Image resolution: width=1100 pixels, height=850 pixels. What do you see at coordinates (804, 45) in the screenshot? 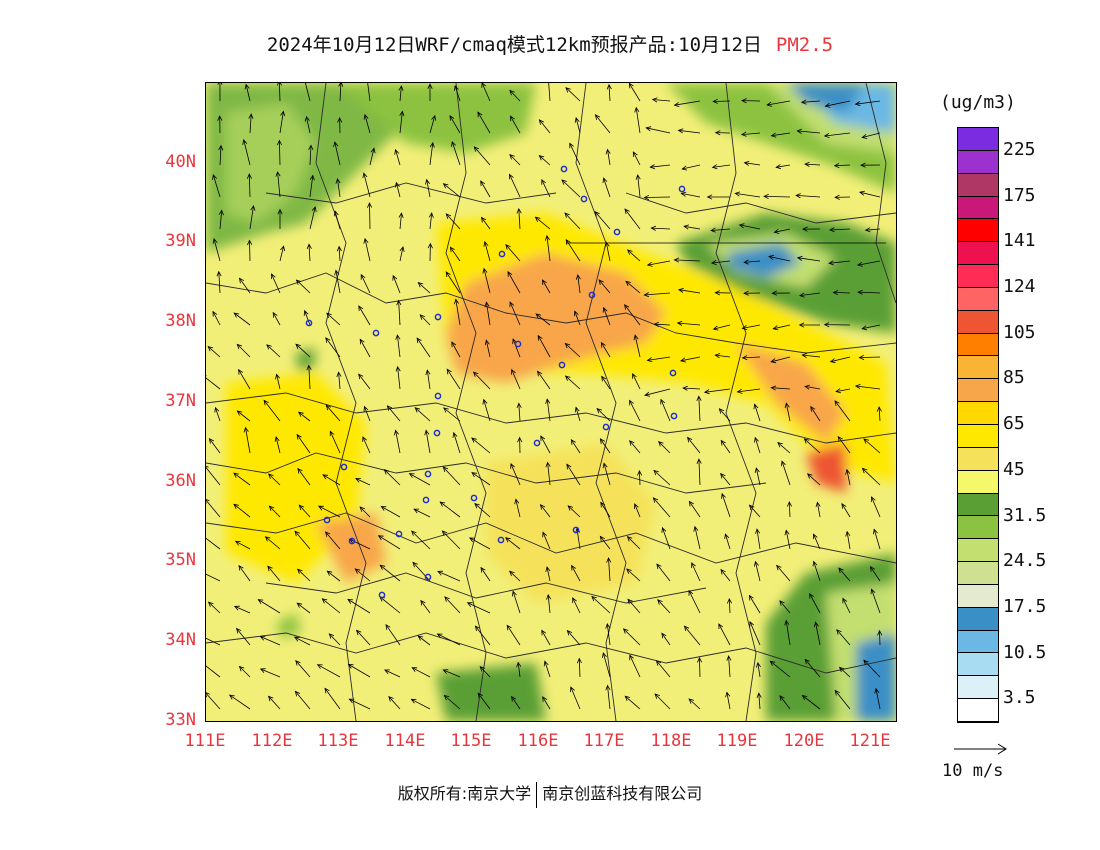
I see `pollutant-label: PM2.5` at bounding box center [804, 45].